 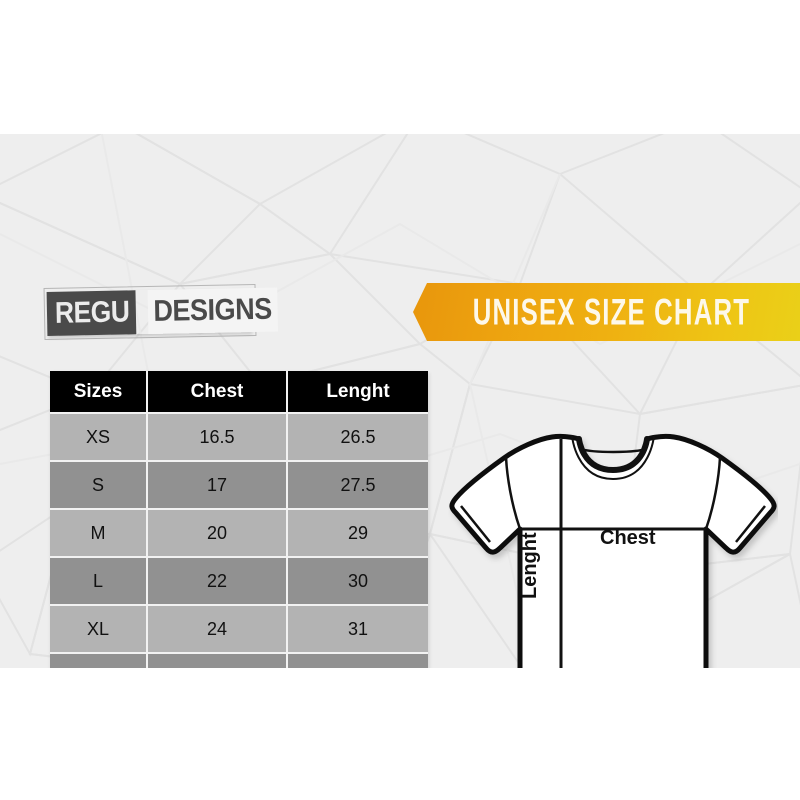 What do you see at coordinates (358, 630) in the screenshot?
I see `cell-length: 31` at bounding box center [358, 630].